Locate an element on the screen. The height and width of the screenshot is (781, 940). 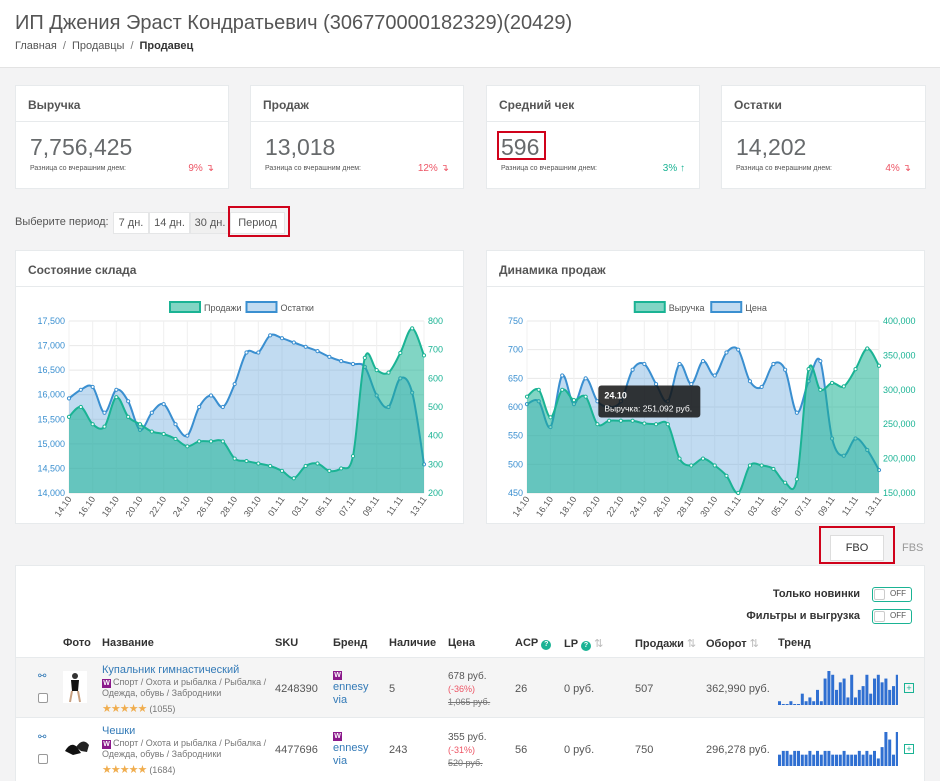
breadcrumb-home: Главная is located at coordinates (36, 46).